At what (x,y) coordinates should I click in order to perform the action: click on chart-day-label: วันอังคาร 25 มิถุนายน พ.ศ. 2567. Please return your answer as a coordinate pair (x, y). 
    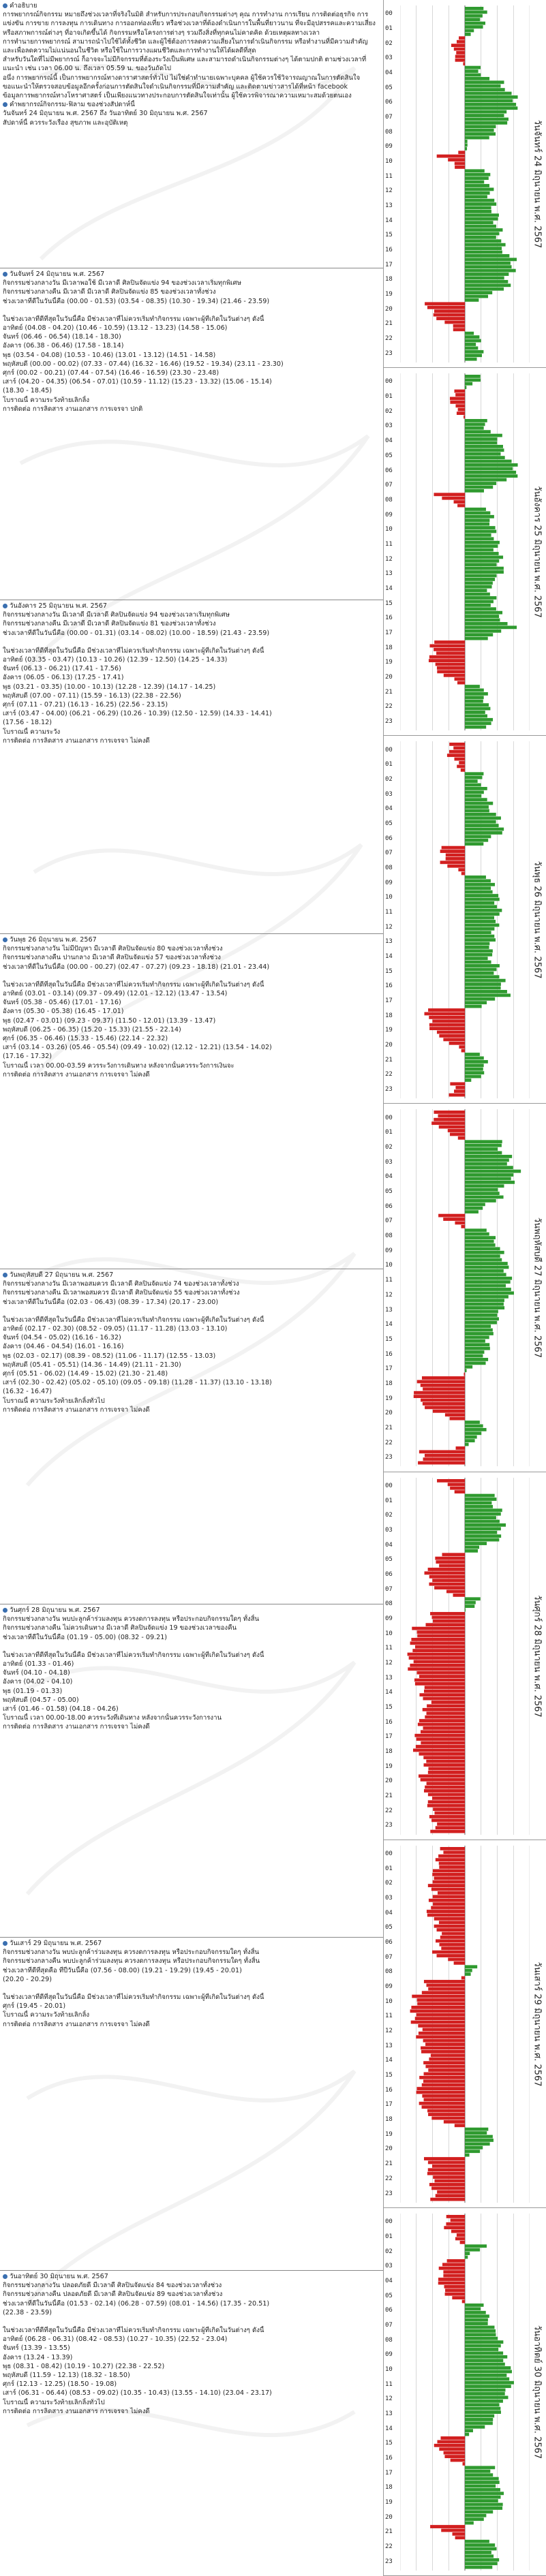
    Looking at the image, I should click on (537, 552).